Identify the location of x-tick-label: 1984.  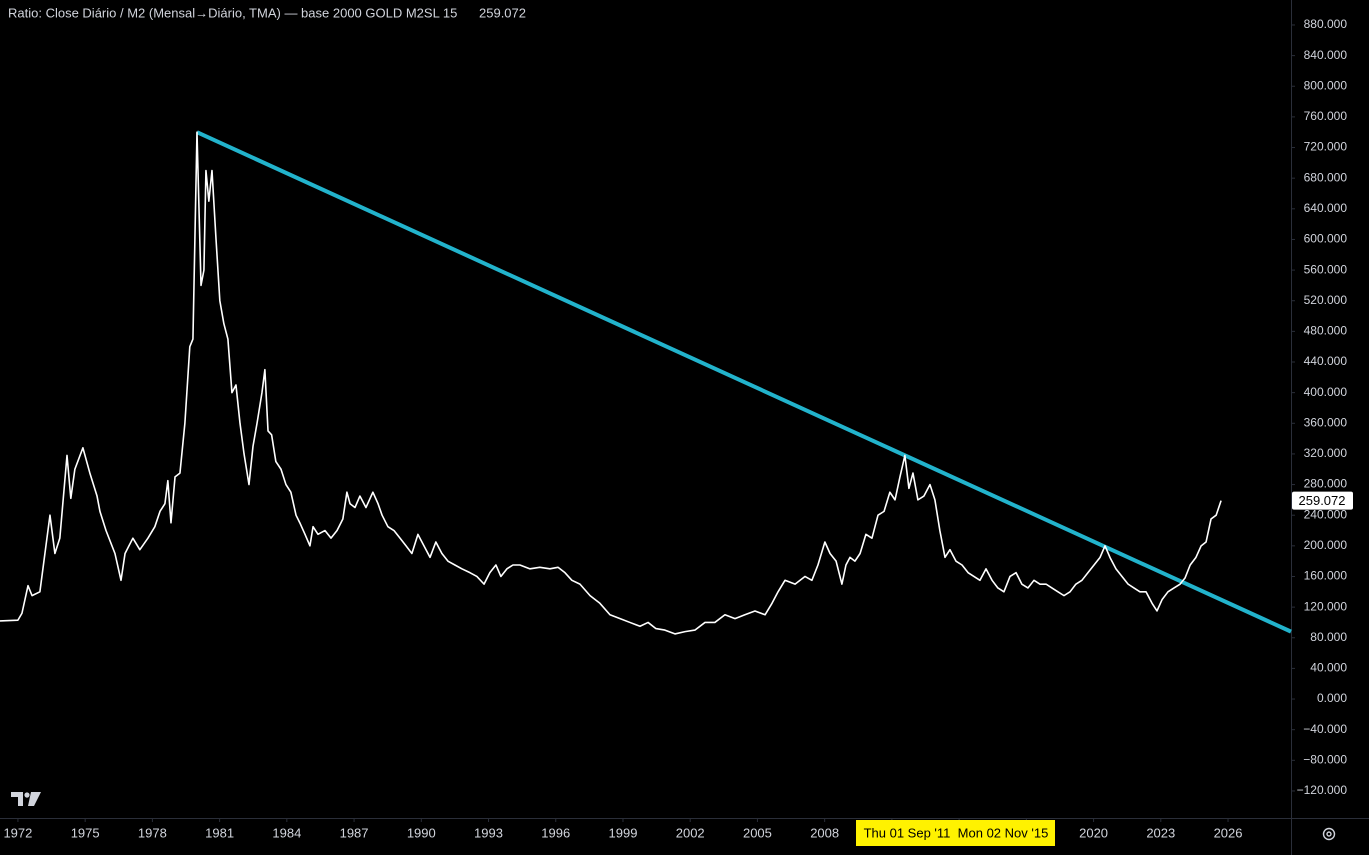
(286, 832).